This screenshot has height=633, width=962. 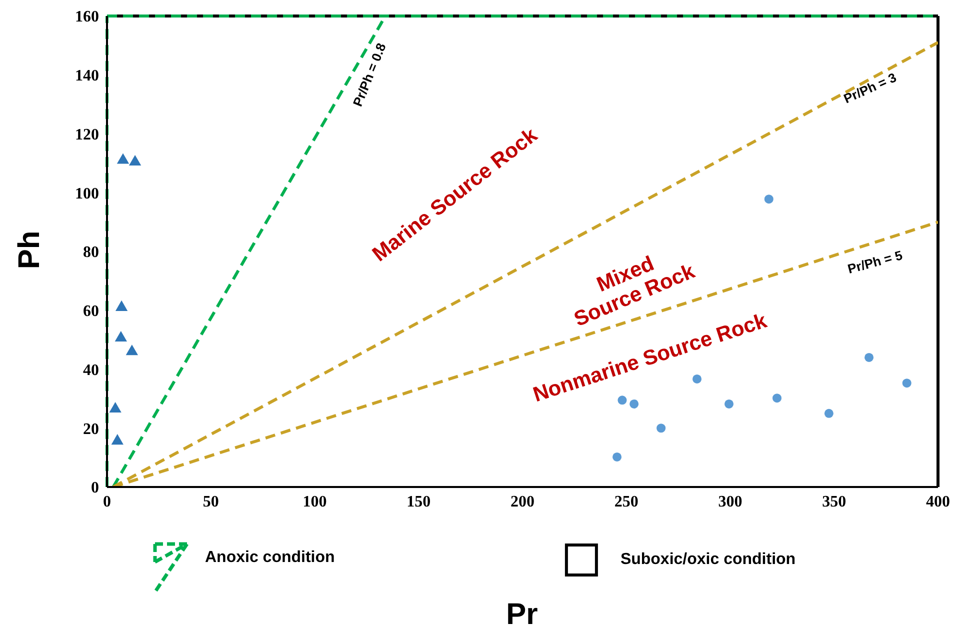 What do you see at coordinates (87, 17) in the screenshot?
I see `y-tick-label: 160` at bounding box center [87, 17].